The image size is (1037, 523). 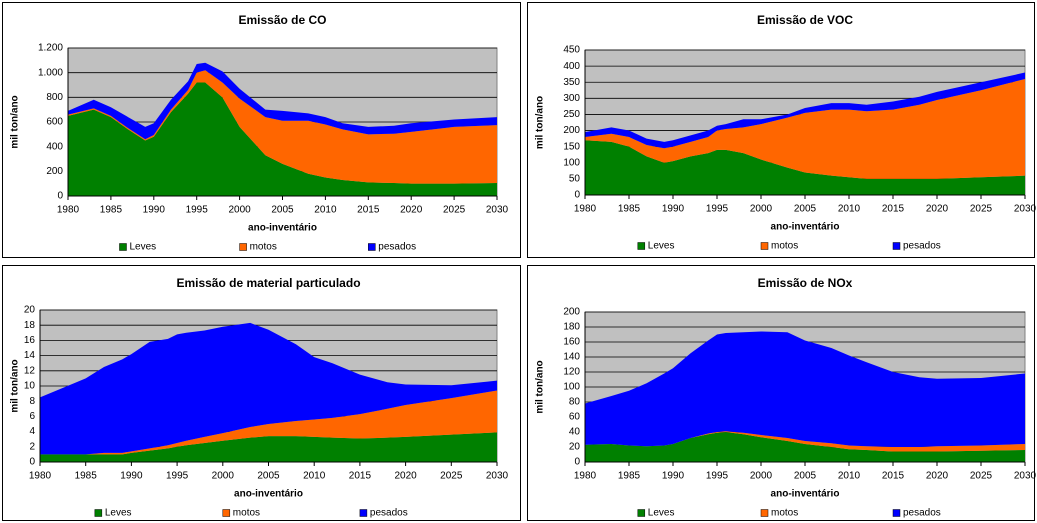 I want to click on y-tick-label: 140, so click(x=571, y=357).